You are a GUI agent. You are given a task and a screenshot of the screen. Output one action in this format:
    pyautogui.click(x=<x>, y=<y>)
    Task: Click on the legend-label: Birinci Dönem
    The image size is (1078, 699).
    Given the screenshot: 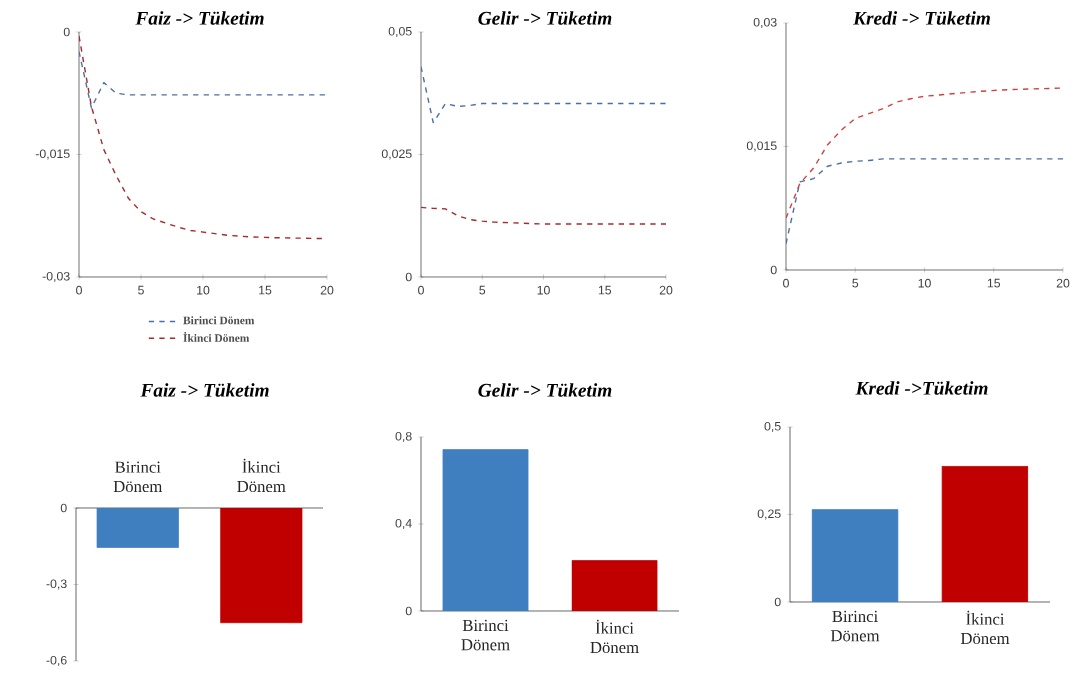 What is the action you would take?
    pyautogui.click(x=219, y=320)
    